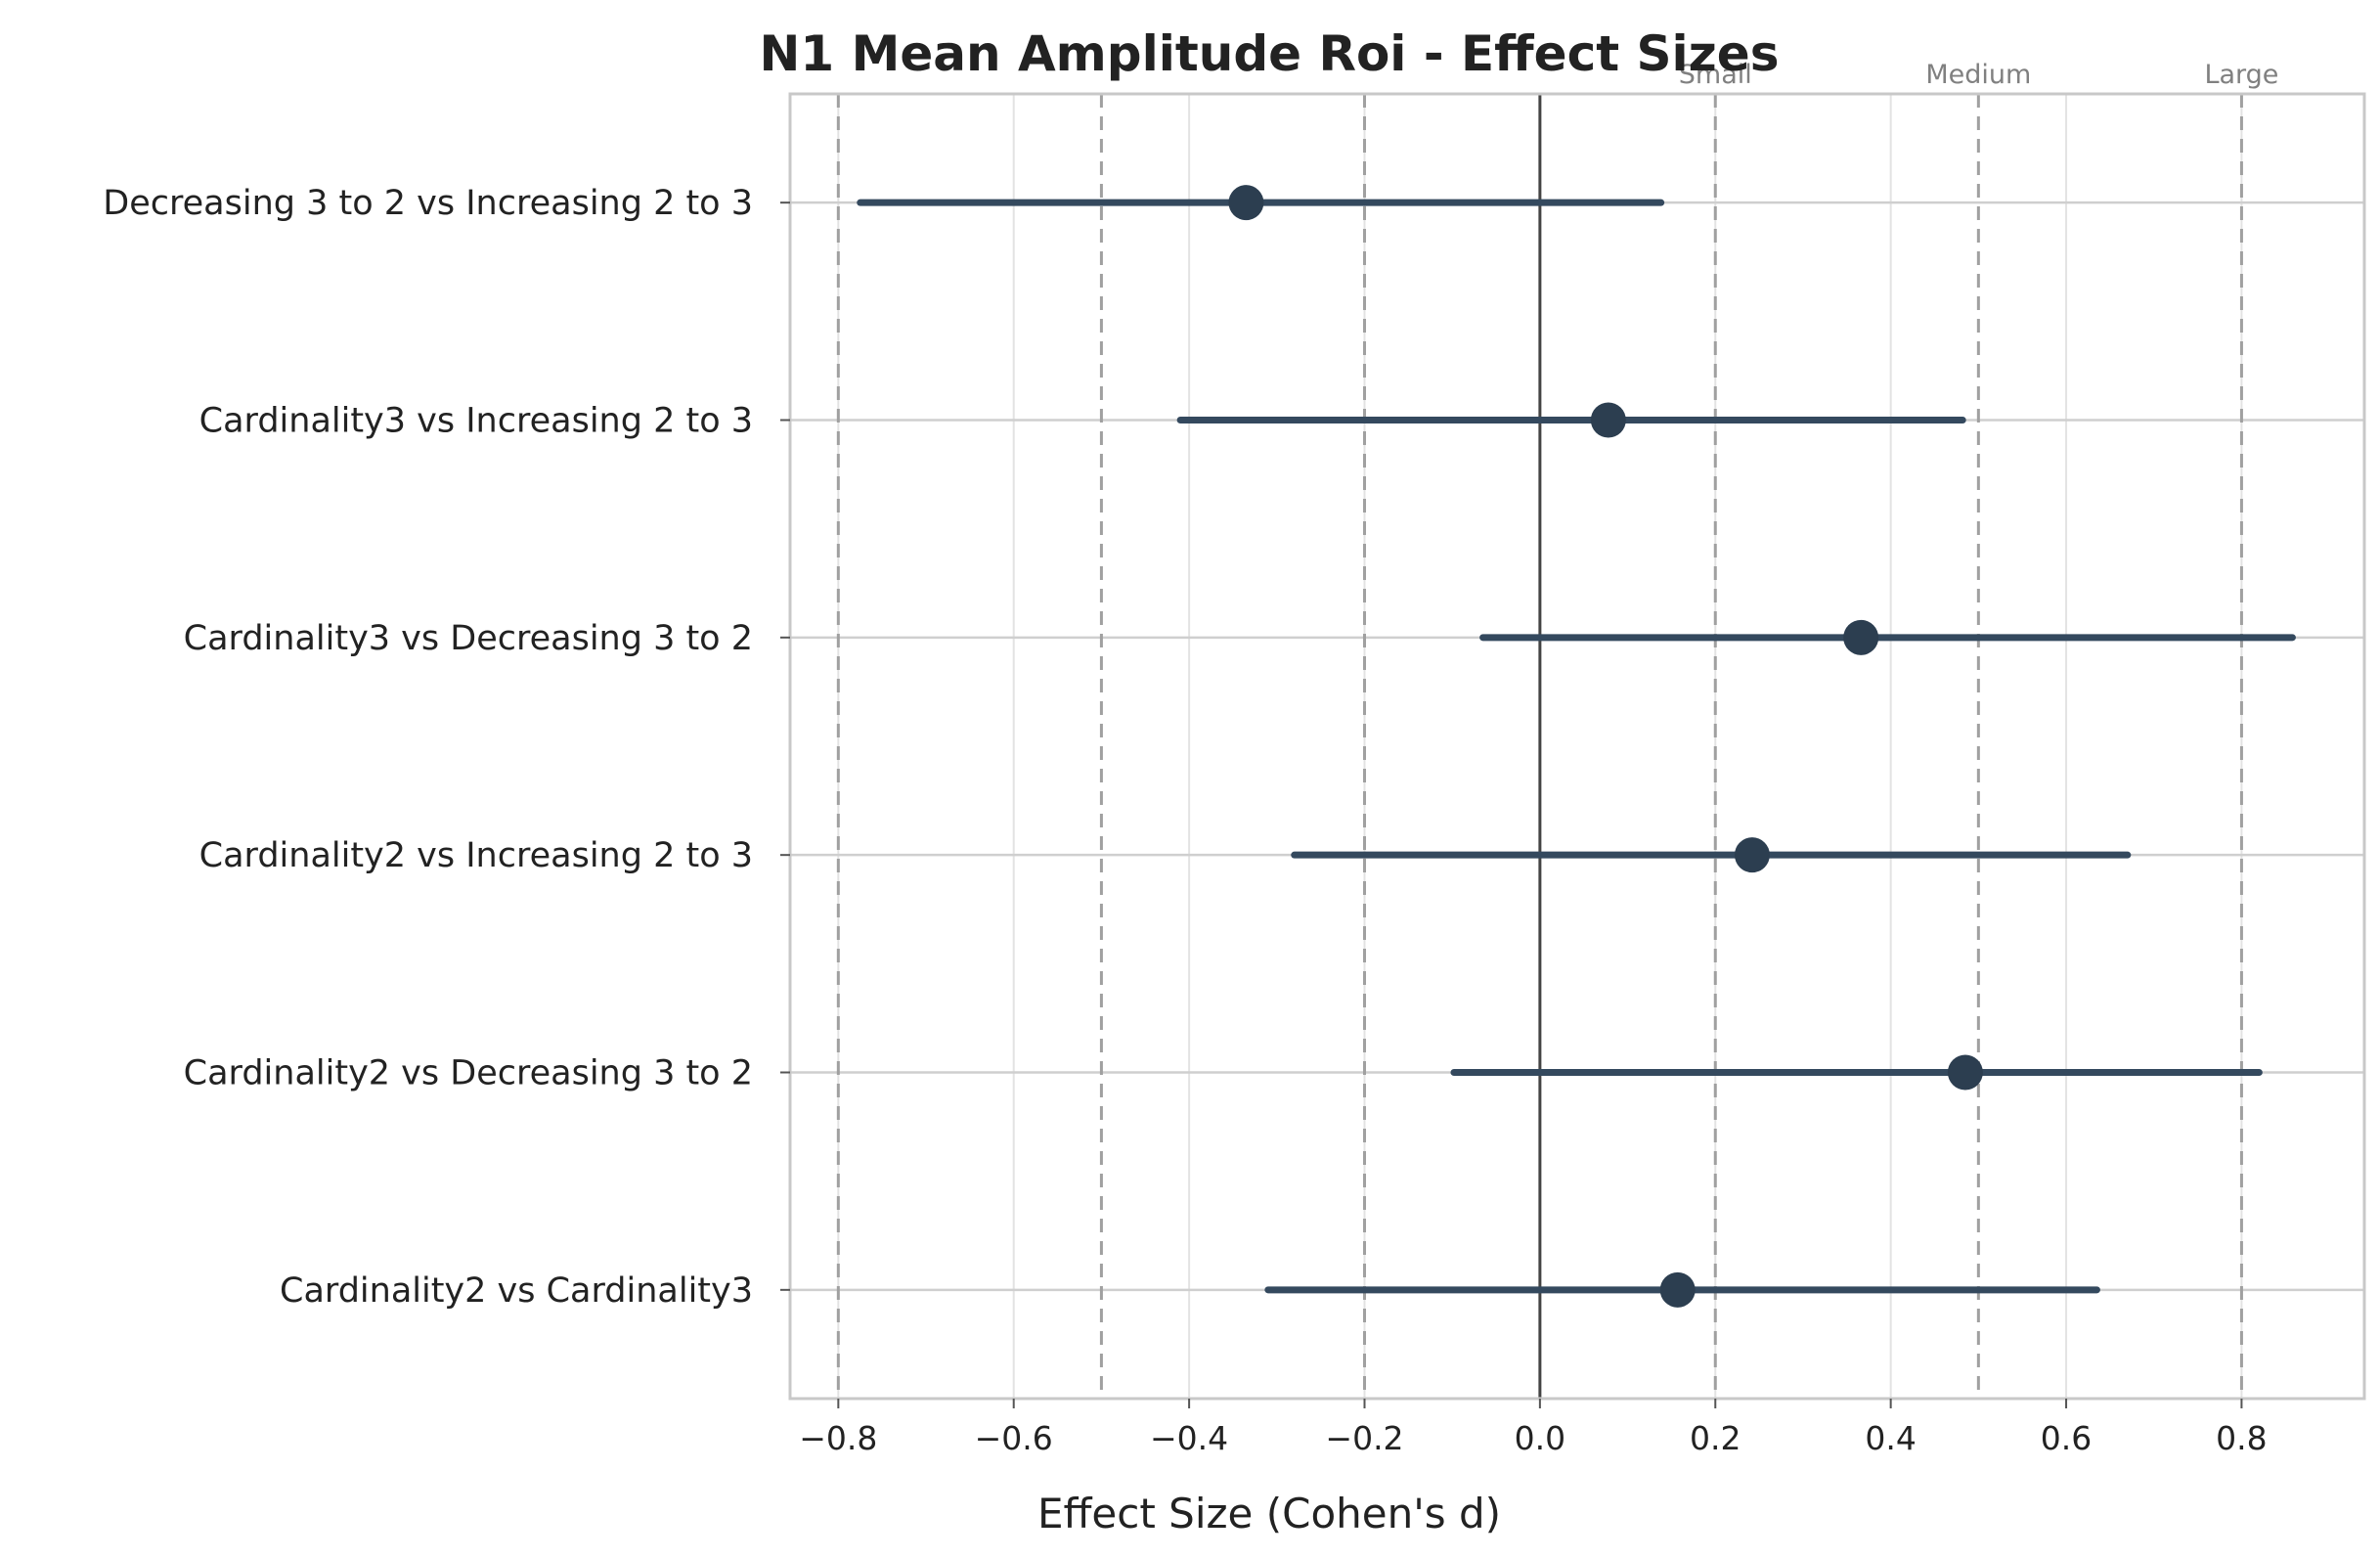 This screenshot has height=1559, width=2380. What do you see at coordinates (1715, 75) in the screenshot?
I see `threshold-label: Small` at bounding box center [1715, 75].